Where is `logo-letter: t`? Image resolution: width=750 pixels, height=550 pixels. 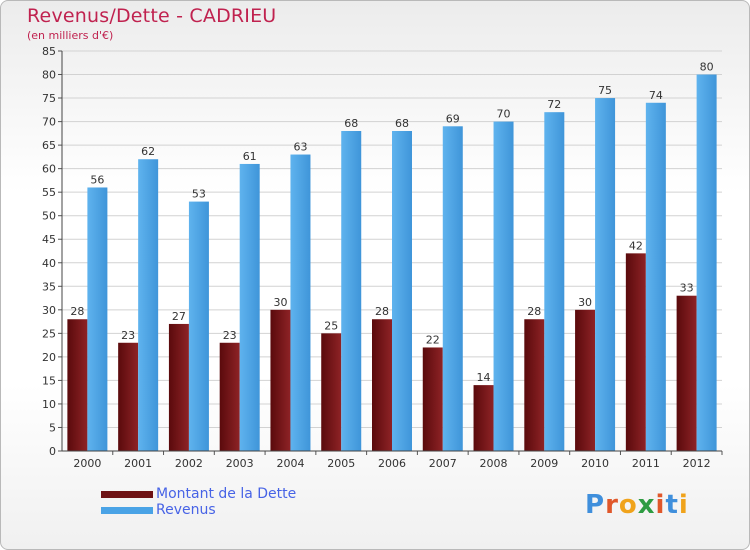
logo-letter: t is located at coordinates (672, 505).